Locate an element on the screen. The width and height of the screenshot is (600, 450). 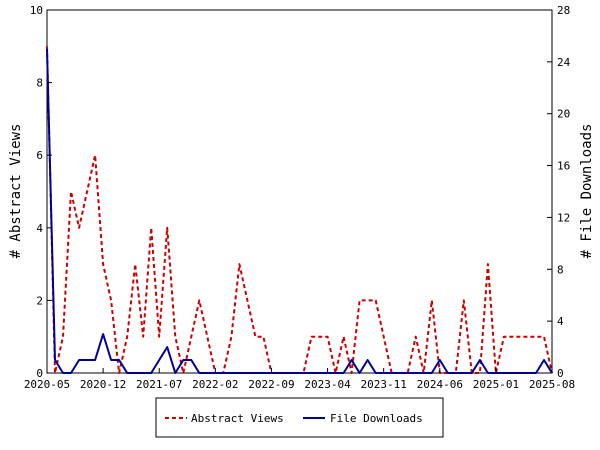
y-right-tick-label: 4 is located at coordinates (560, 321).